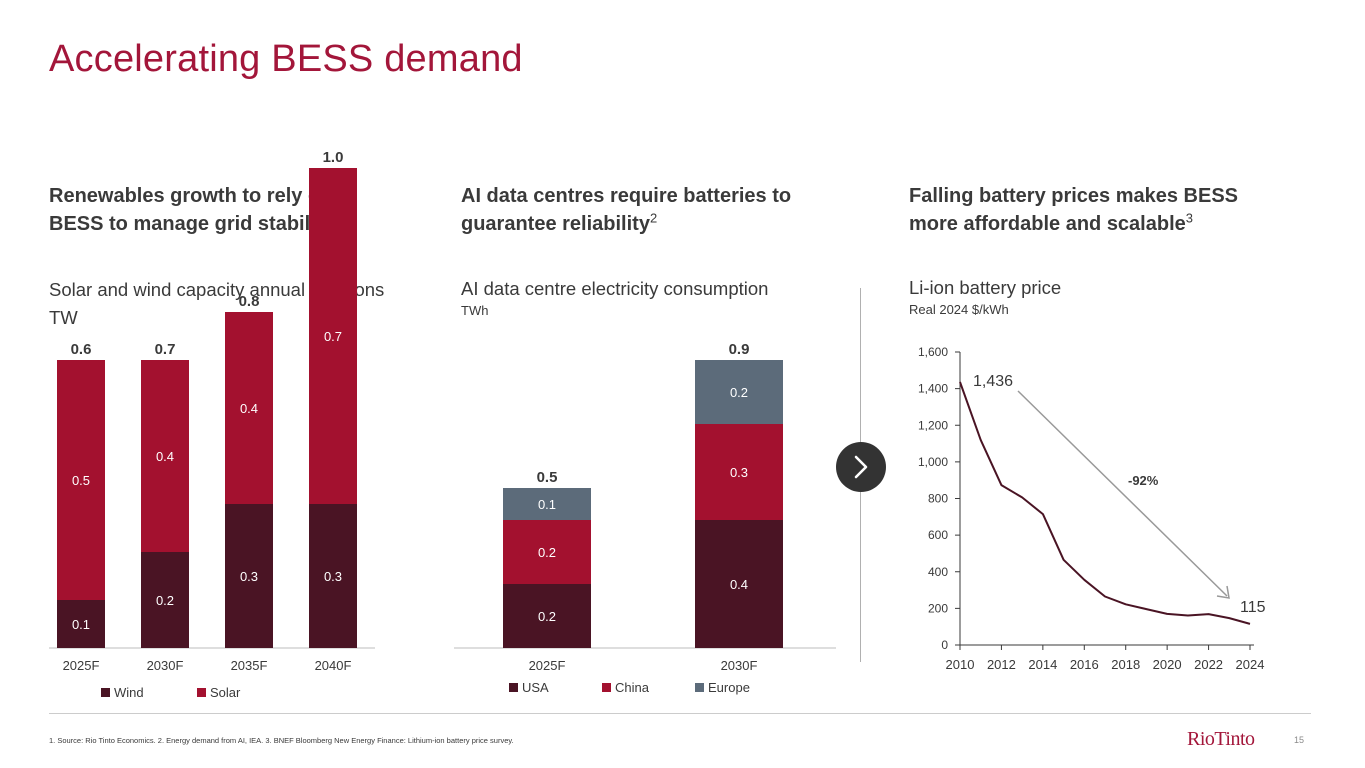  Describe the element at coordinates (1223, 592) in the screenshot. I see `chart3-trend-arrowhead` at that location.